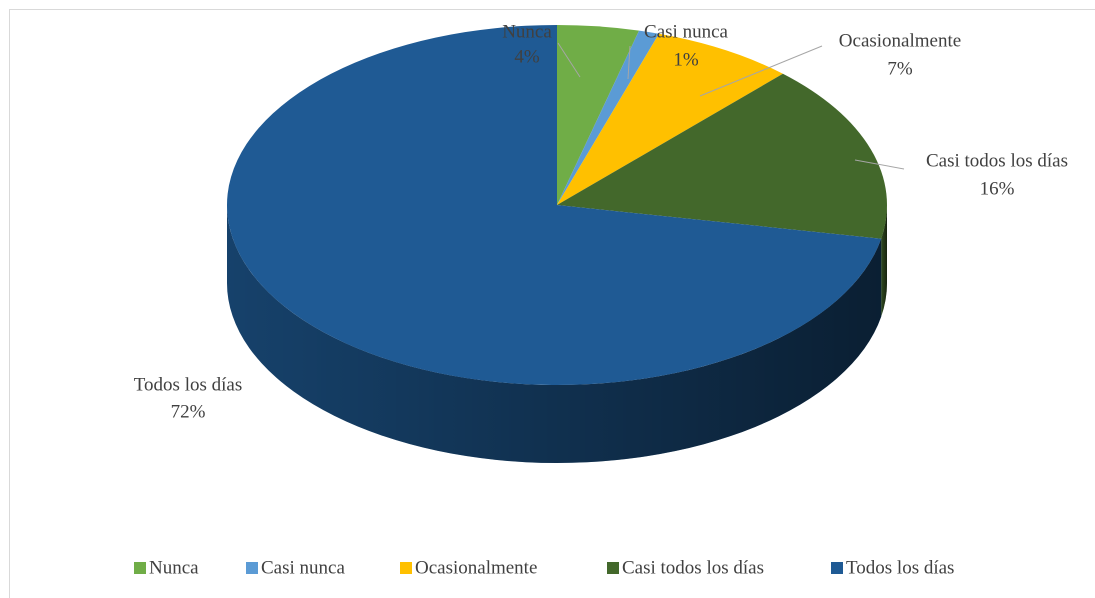 This screenshot has width=1095, height=598. Describe the element at coordinates (884, 261) in the screenshot. I see `side-shade` at that location.